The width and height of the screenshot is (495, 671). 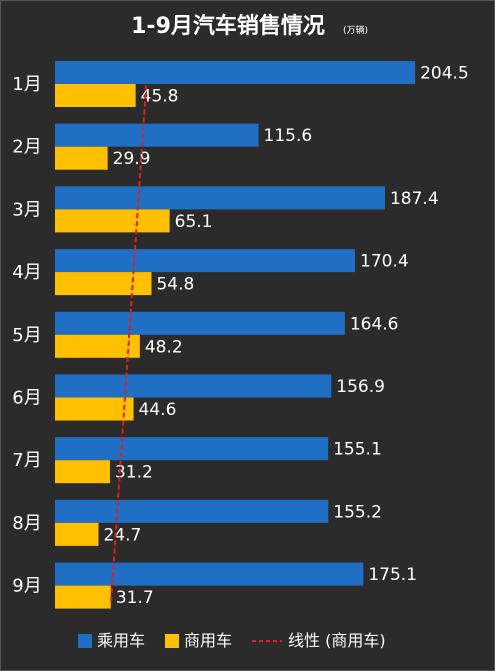 What do you see at coordinates (357, 450) in the screenshot?
I see `data-label-passenger: 155.1` at bounding box center [357, 450].